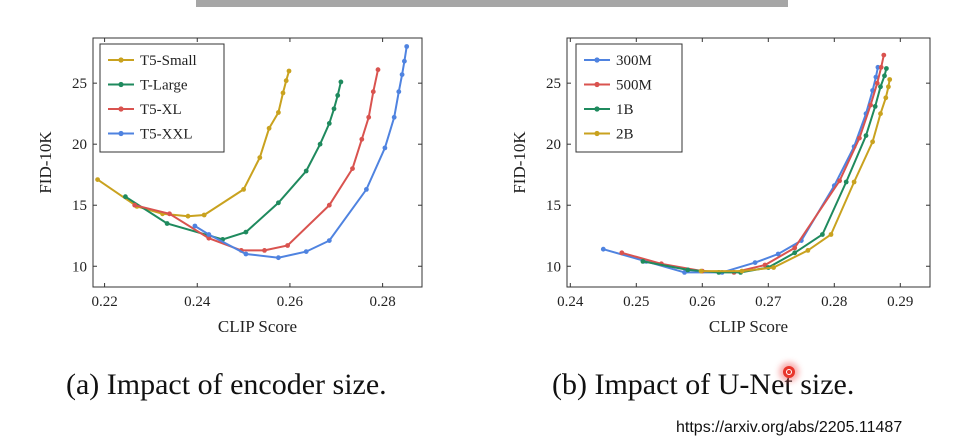 This screenshot has height=448, width=971. I want to click on legend-label: 2B, so click(625, 135).